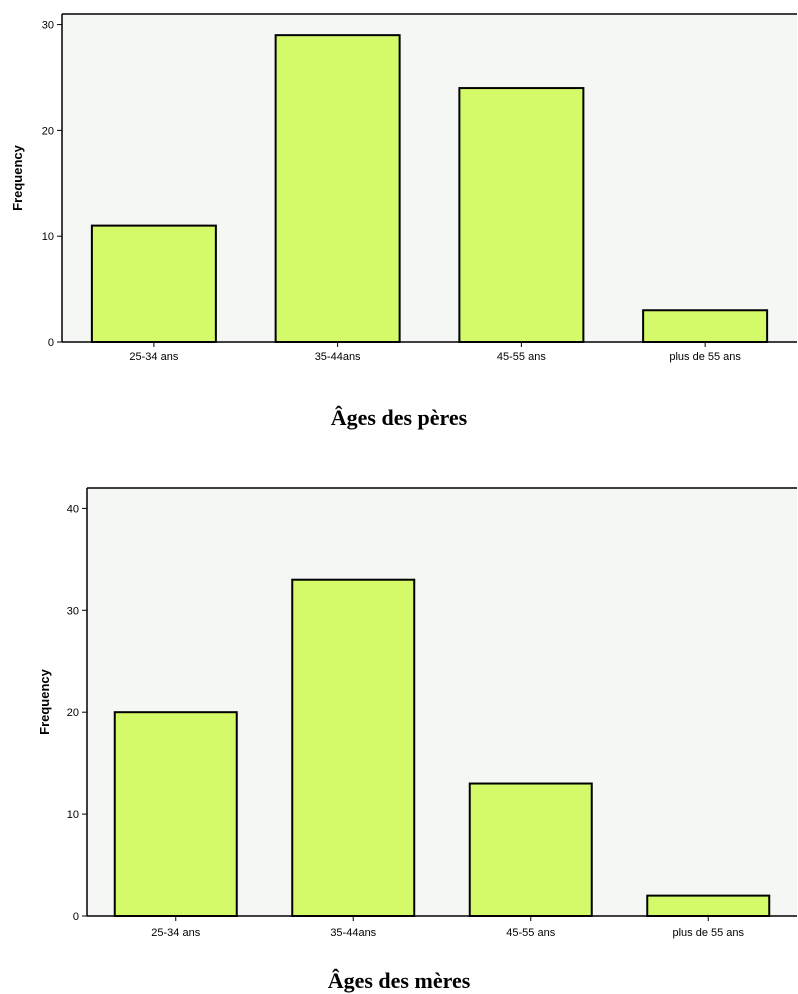 This screenshot has height=994, width=798. Describe the element at coordinates (73, 509) in the screenshot. I see `y-tick-label: 40` at that location.